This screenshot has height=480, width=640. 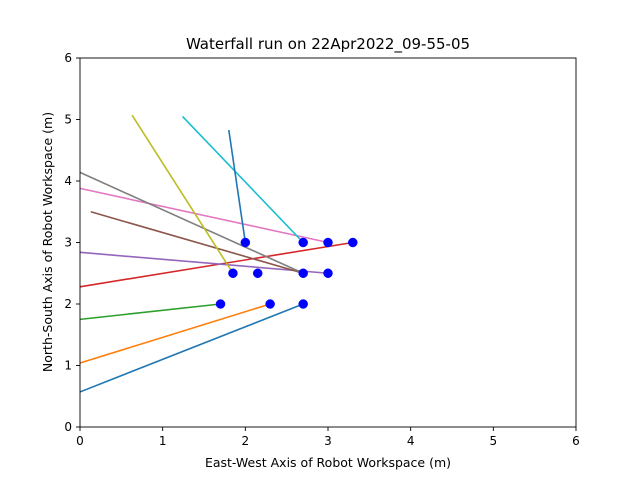 What do you see at coordinates (68, 304) in the screenshot?
I see `y-tick-label-2: 2` at bounding box center [68, 304].